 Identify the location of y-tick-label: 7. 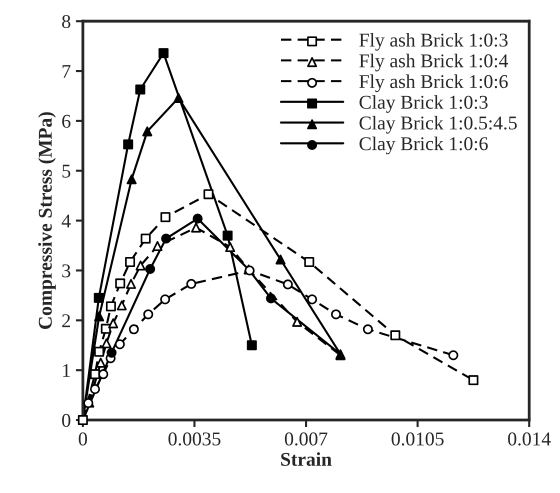
(66, 71).